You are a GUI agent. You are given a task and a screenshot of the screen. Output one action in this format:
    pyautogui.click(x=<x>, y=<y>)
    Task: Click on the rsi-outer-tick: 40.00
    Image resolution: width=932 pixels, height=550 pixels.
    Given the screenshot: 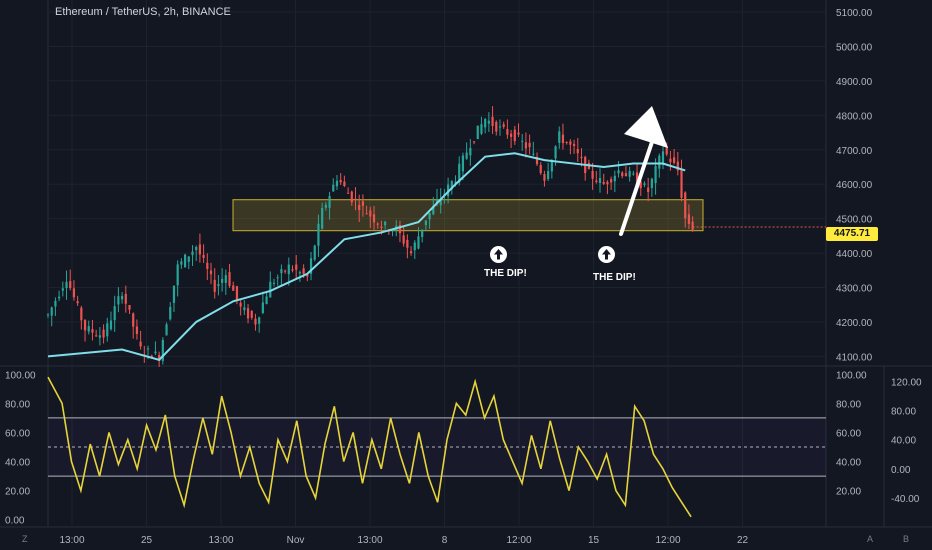 What is the action you would take?
    pyautogui.click(x=903, y=441)
    